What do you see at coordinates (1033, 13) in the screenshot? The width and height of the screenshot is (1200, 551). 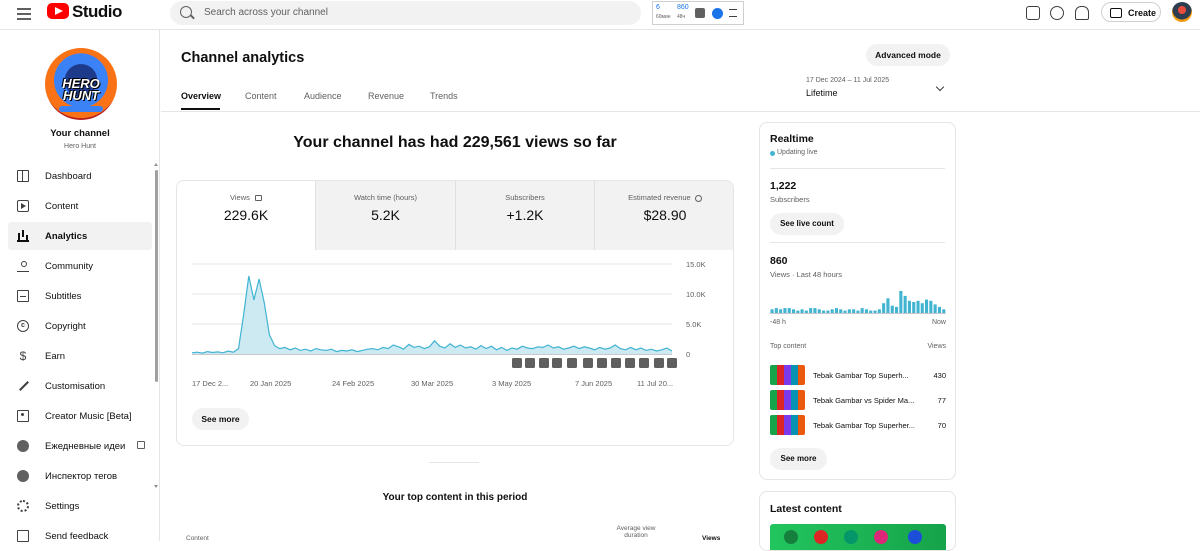 I see `captions-icon` at bounding box center [1033, 13].